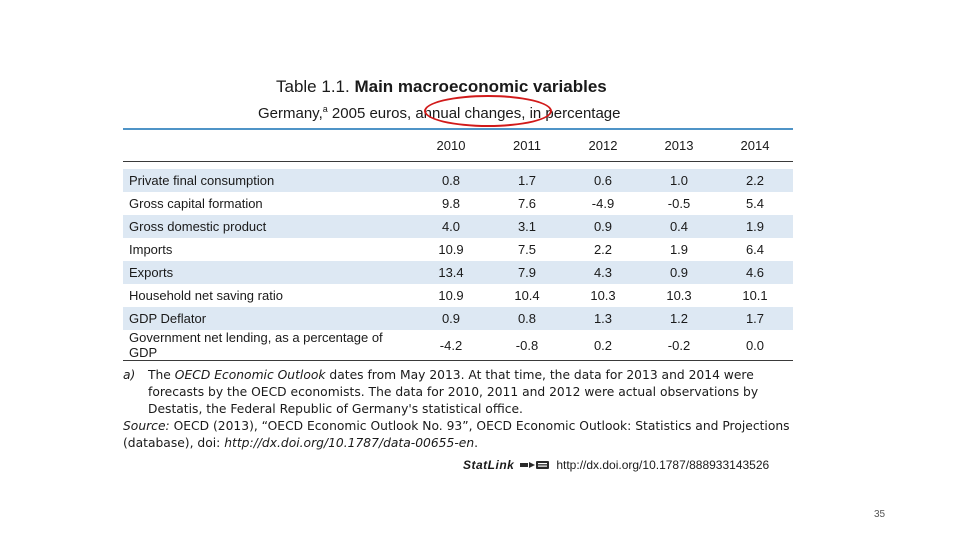 The height and width of the screenshot is (540, 960). I want to click on footnote-a-marker: a), so click(129, 375).